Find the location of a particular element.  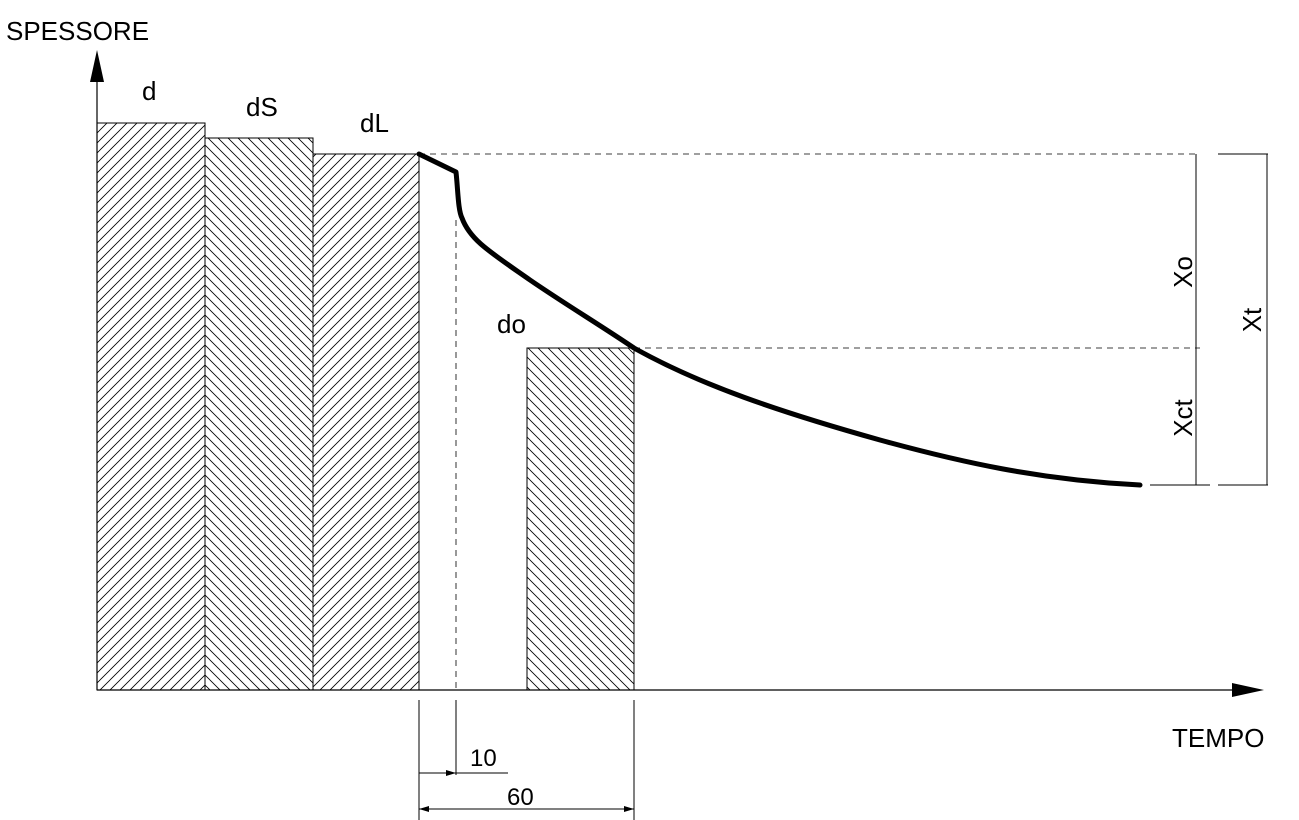

dimension-xct-label: Xct is located at coordinates (1183, 417).